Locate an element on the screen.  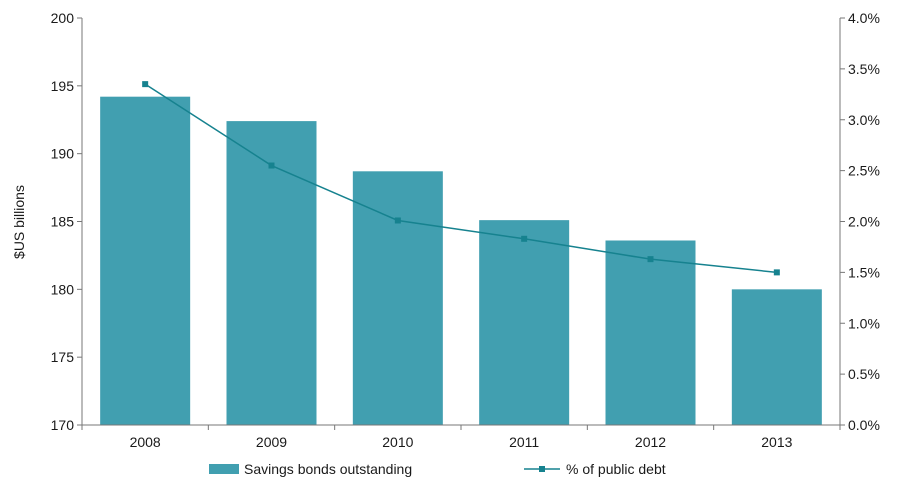
y2-tick-label: 1.0% is located at coordinates (864, 323).